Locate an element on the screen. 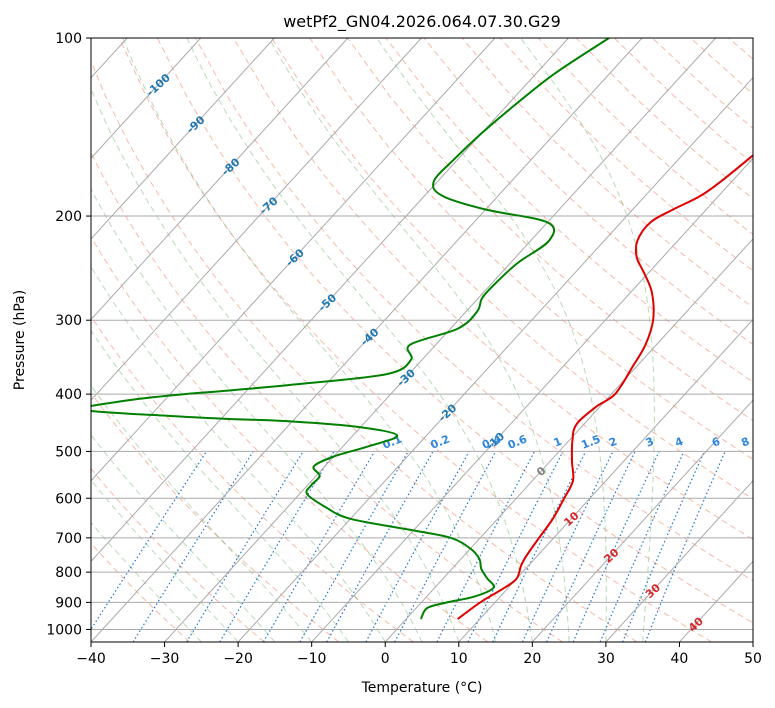 This screenshot has height=708, width=775. x-axis: −40 −30 −20 −10 0 10 20 30 40 50 is located at coordinates (419, 654).